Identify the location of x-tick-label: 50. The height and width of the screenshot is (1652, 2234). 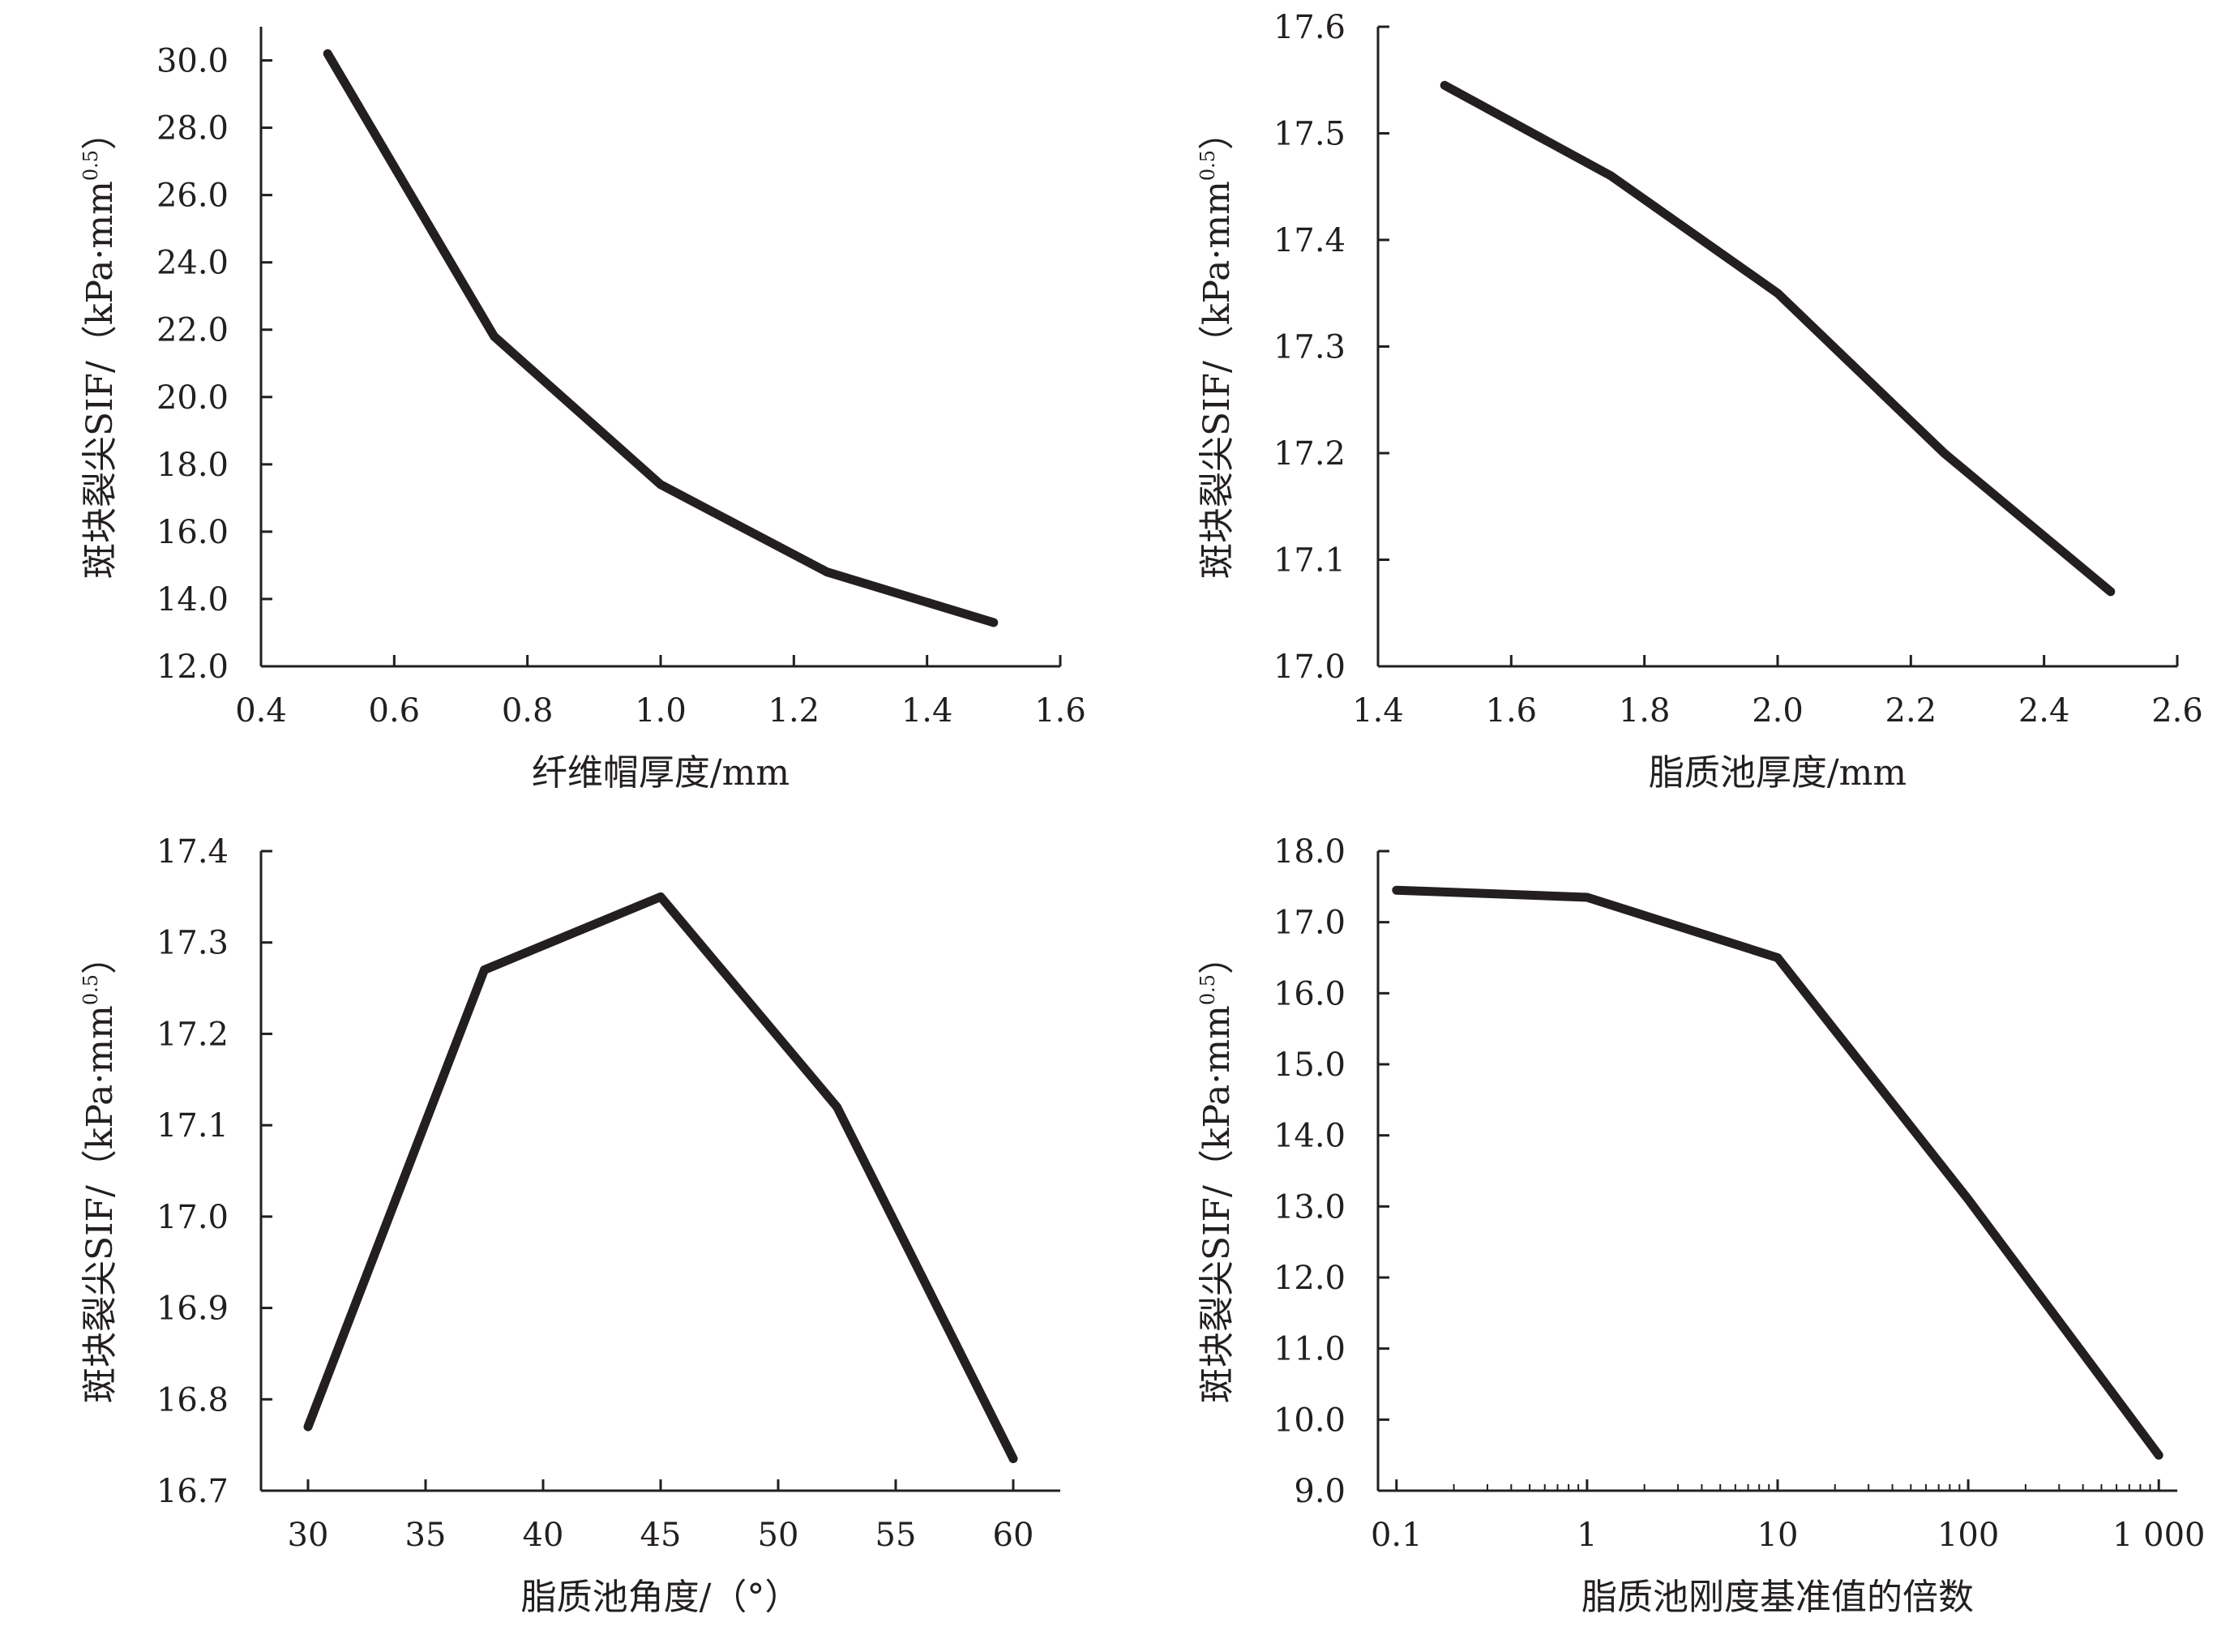
(778, 1535).